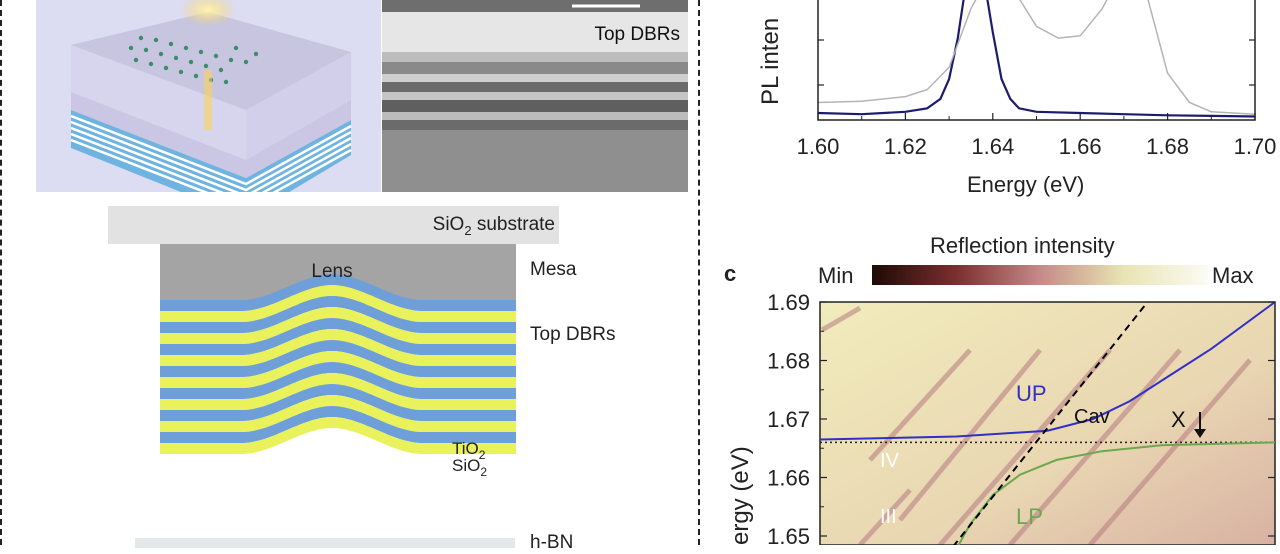  Describe the element at coordinates (333, 225) in the screenshot. I see `substrate-layer: SiO2 substrate` at that location.